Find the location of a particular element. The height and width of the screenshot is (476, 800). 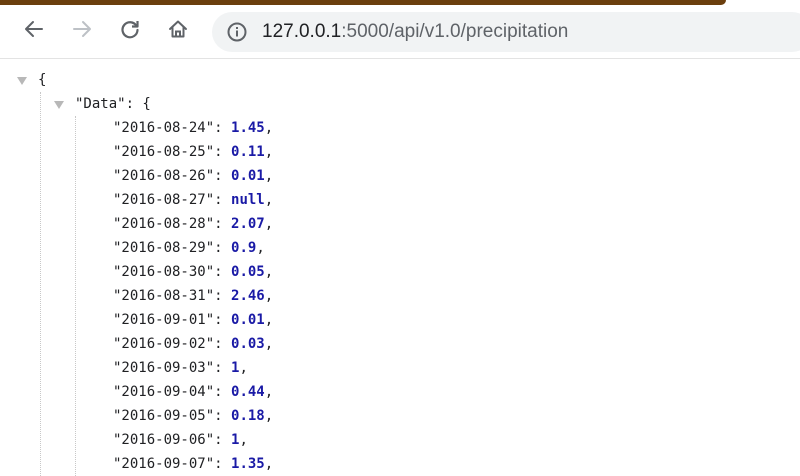

reload-icon is located at coordinates (130, 30).